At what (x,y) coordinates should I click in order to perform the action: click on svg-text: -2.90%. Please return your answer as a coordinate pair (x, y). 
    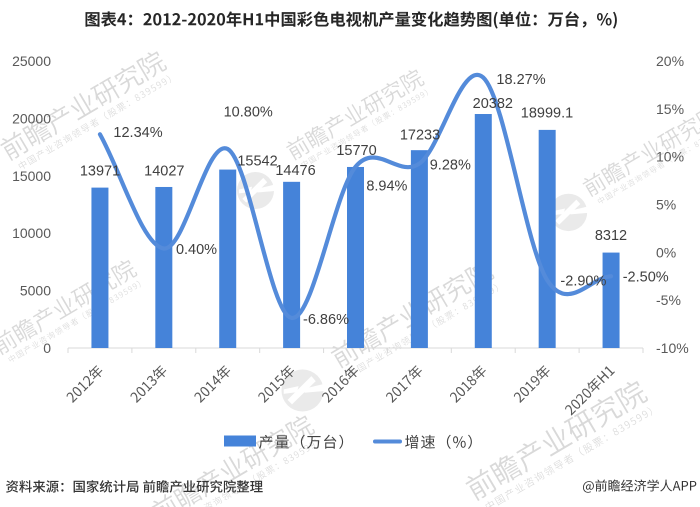
    Looking at the image, I should click on (583, 282).